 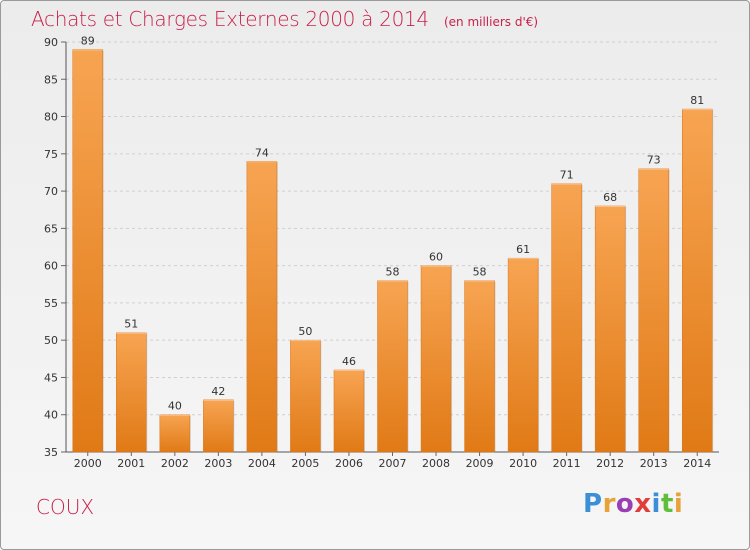 What do you see at coordinates (88, 463) in the screenshot?
I see `x-tick-label: 2000` at bounding box center [88, 463].